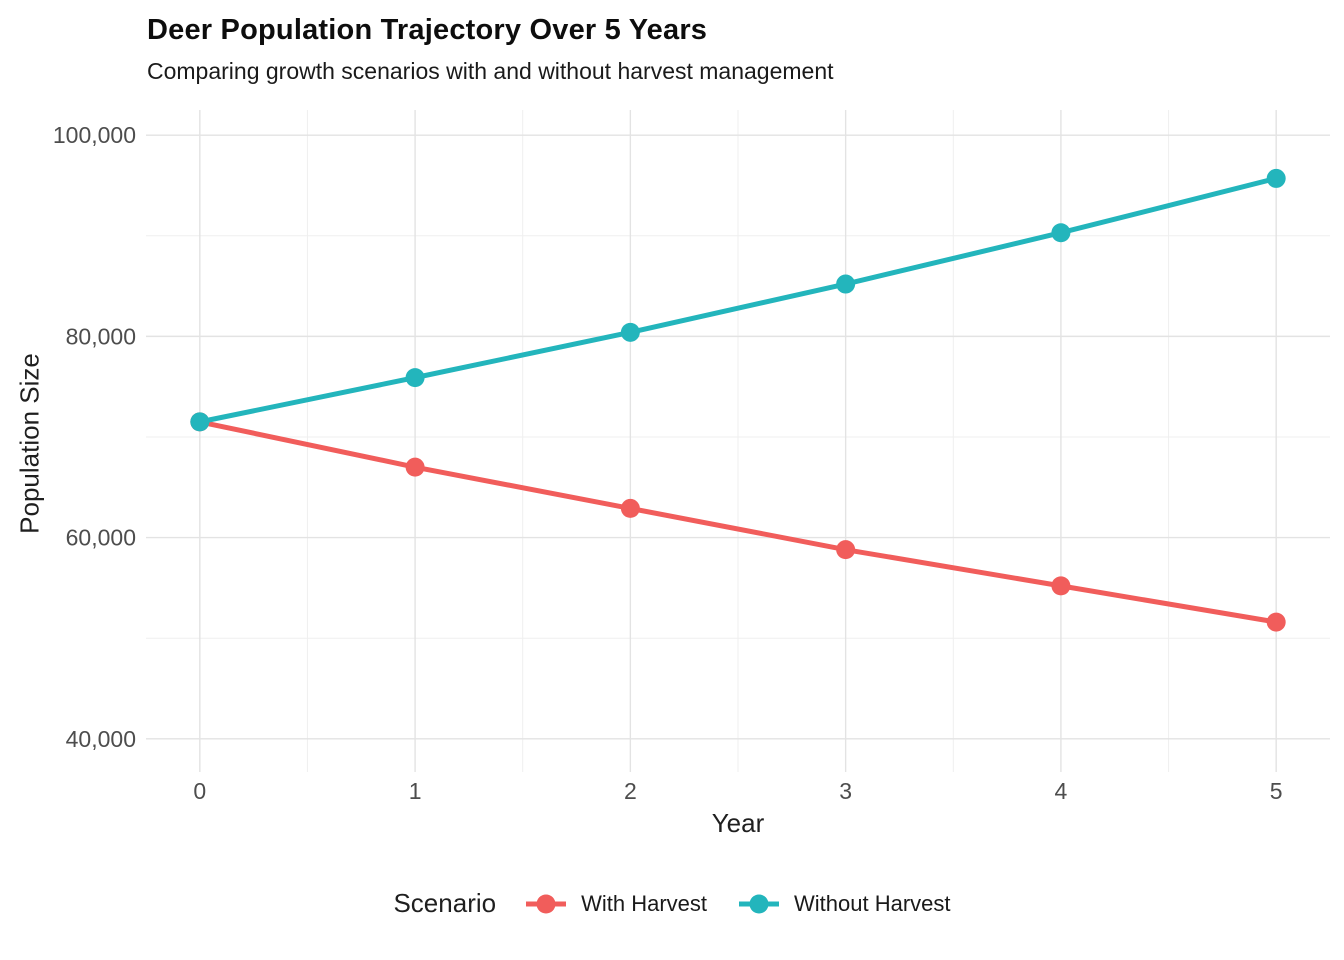 This screenshot has width=1344, height=960. Describe the element at coordinates (445, 903) in the screenshot. I see `legend-title: Scenario` at that location.